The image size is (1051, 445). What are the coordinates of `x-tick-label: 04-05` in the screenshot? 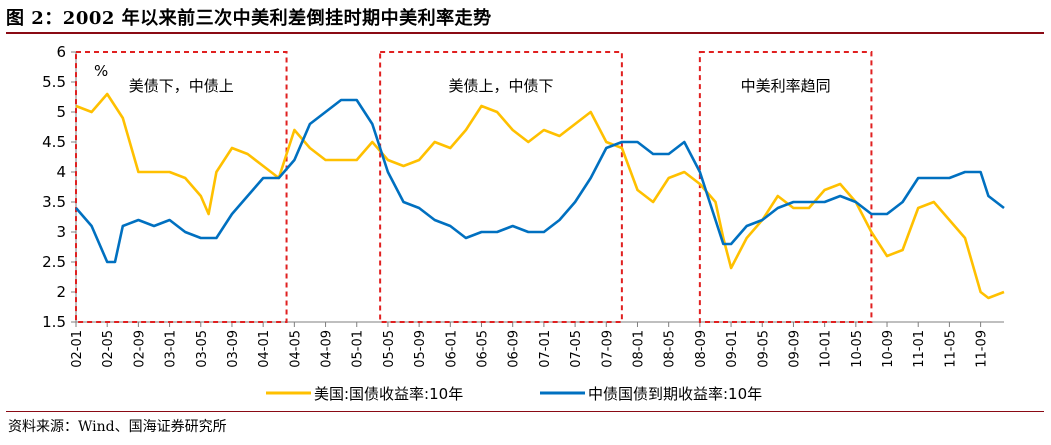 It's located at (295, 349).